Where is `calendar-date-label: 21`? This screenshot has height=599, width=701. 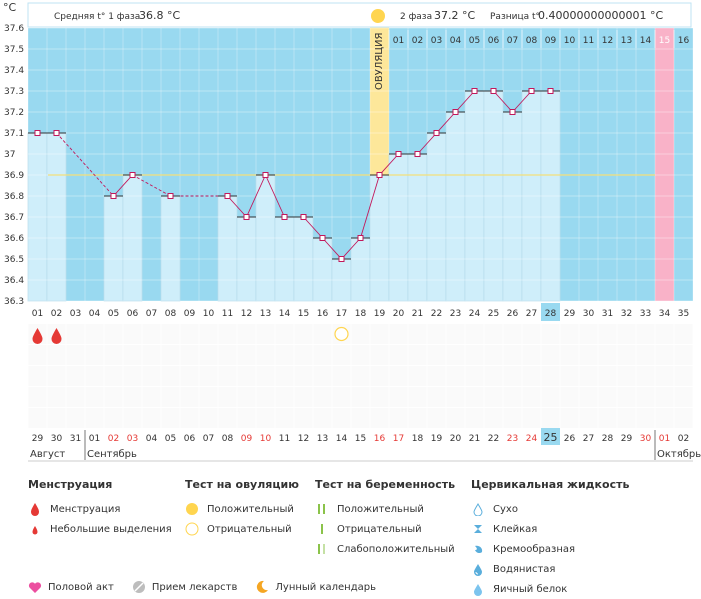 calendar-date-label: 21 is located at coordinates (474, 439).